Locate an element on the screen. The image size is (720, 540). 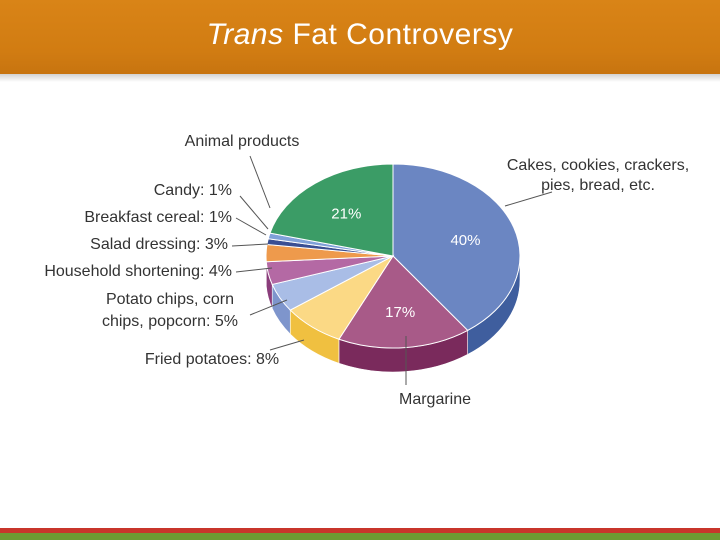
leader-line-potato-chips-corn is located at coordinates (268, 307).